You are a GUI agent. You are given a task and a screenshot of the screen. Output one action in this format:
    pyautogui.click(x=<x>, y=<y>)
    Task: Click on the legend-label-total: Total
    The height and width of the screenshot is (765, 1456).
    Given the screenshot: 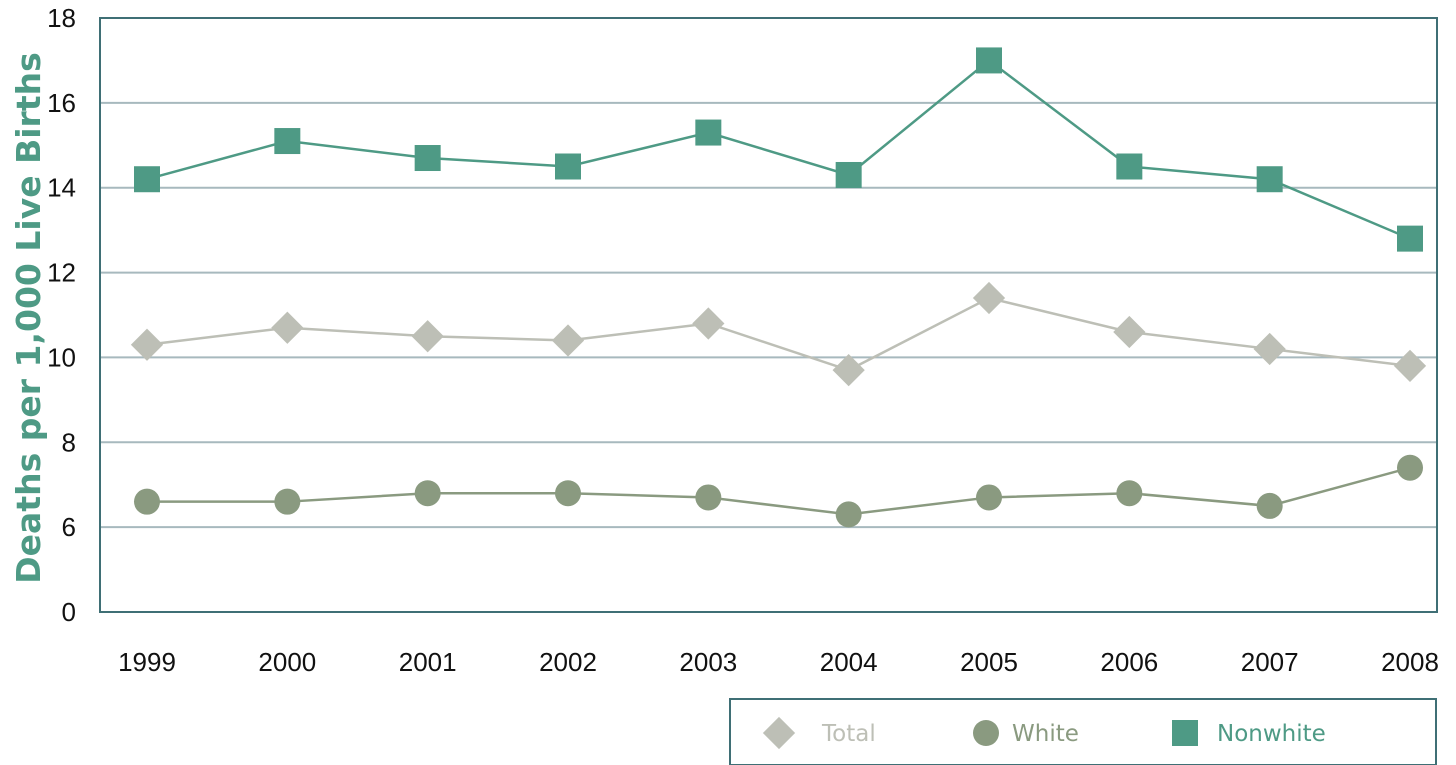 What is the action you would take?
    pyautogui.click(x=848, y=734)
    